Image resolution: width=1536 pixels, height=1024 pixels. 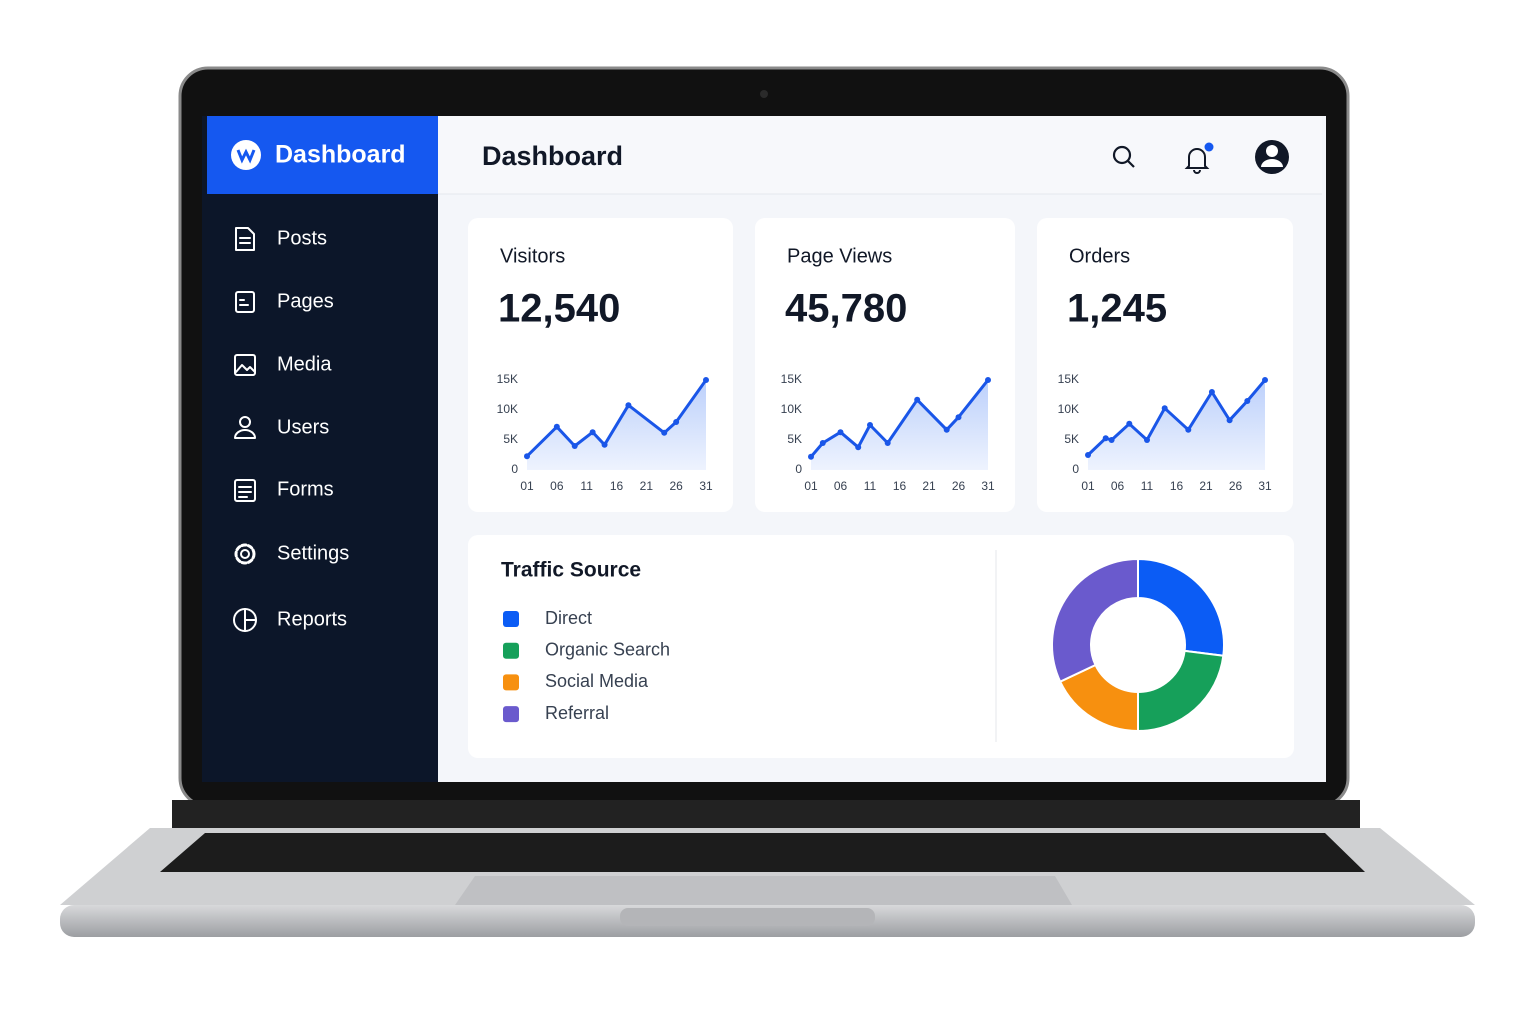 What do you see at coordinates (1209, 147) in the screenshot?
I see `notification-dot` at bounding box center [1209, 147].